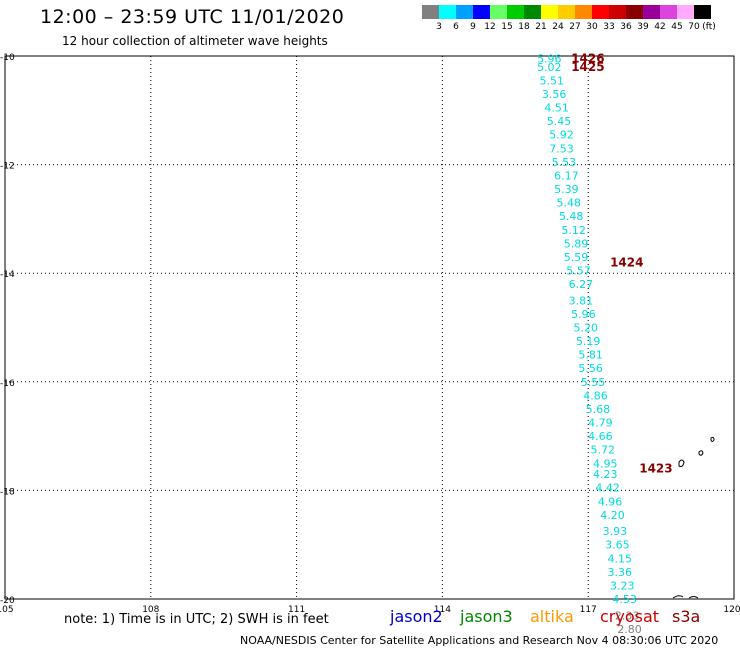  I want to click on wave-height-value: 4.23, so click(605, 474).